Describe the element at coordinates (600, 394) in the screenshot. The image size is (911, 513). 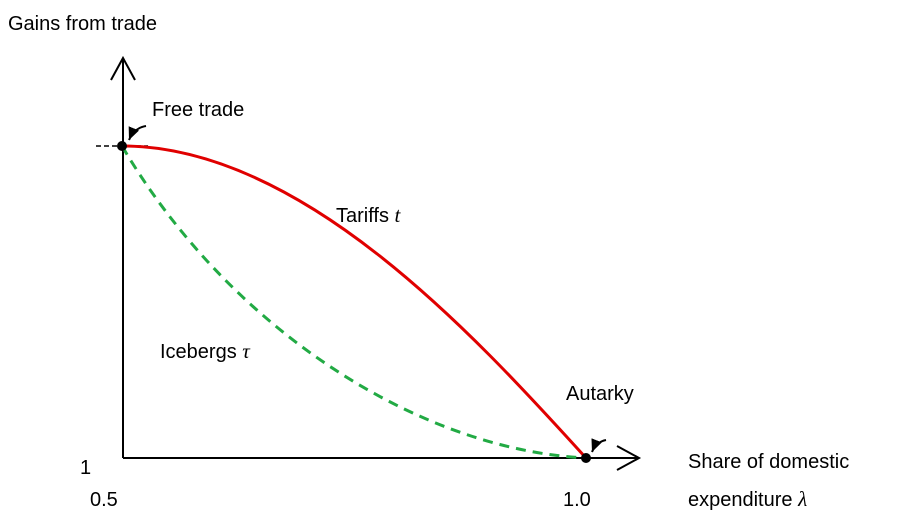
I see `autarky-label: Autarky` at that location.